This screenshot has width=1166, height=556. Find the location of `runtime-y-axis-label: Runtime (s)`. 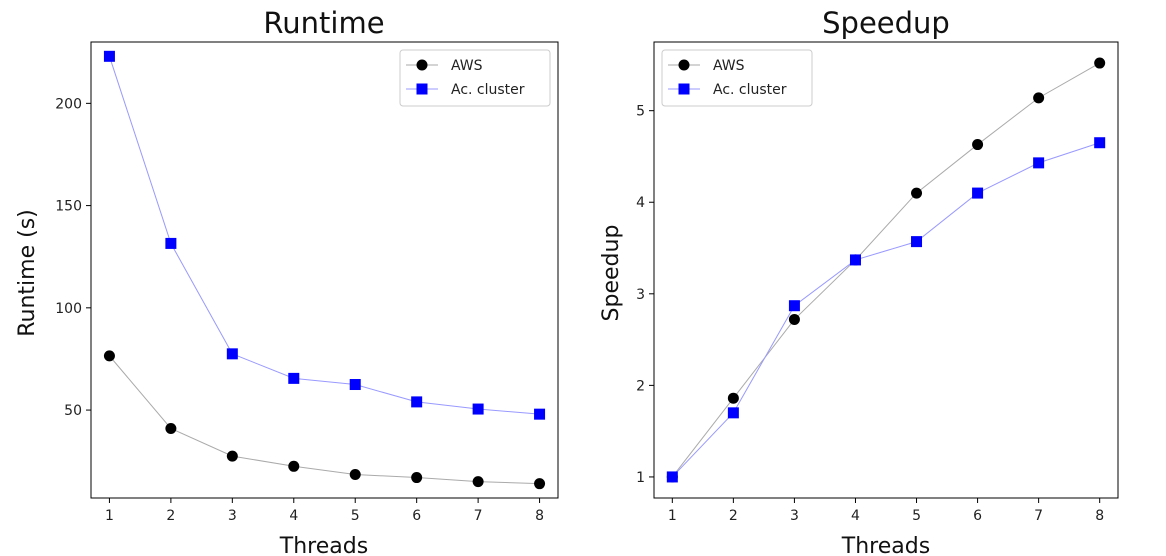

runtime-y-axis-label: Runtime (s) is located at coordinates (27, 273).